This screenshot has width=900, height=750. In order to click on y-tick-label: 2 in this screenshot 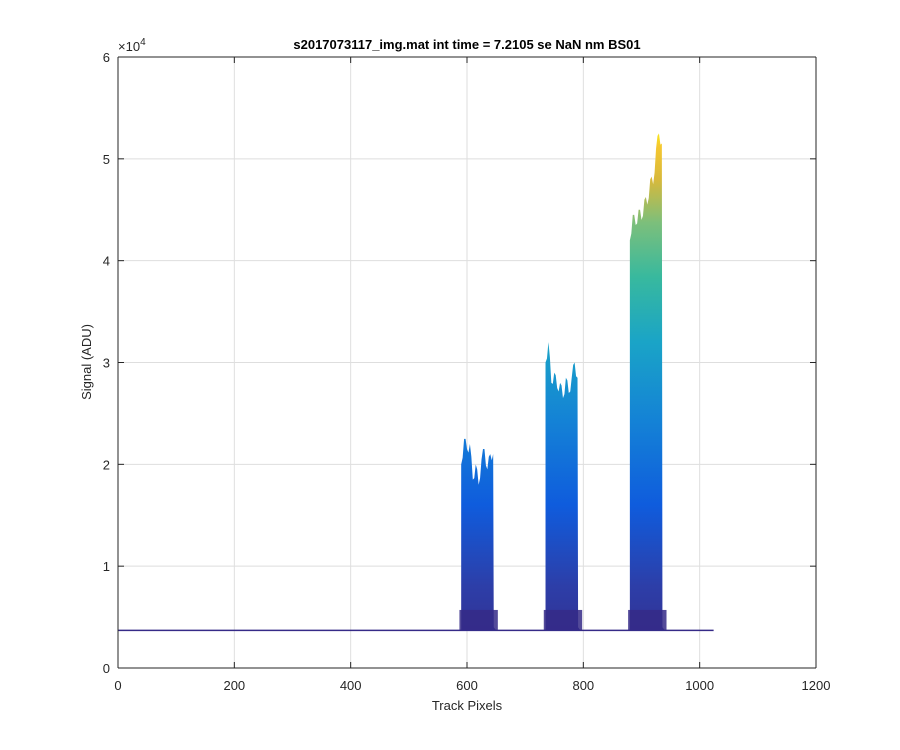, I will do `click(106, 464)`.